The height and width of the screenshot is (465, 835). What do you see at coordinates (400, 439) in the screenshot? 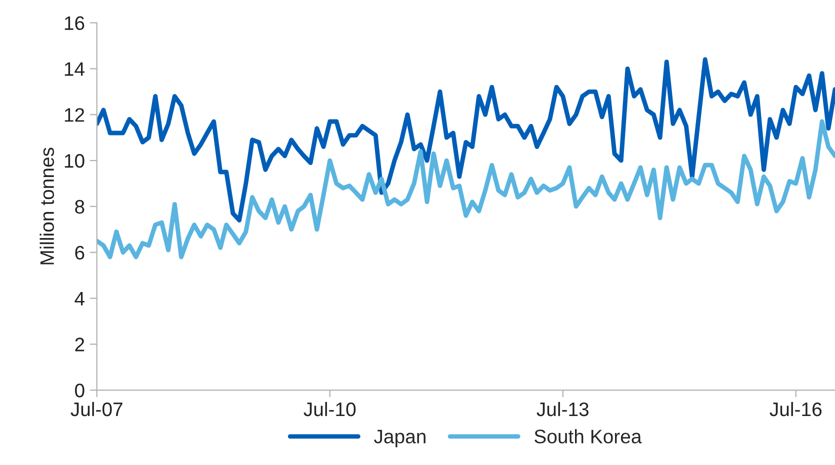
I see `legend-label: Japan` at bounding box center [400, 439].